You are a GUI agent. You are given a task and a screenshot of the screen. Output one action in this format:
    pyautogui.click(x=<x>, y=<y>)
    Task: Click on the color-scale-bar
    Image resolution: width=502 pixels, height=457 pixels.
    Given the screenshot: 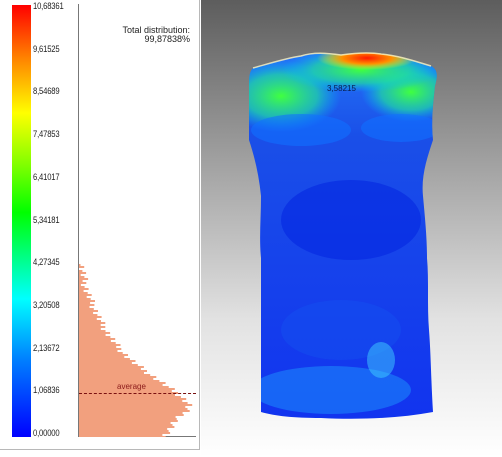 What is the action you would take?
    pyautogui.click(x=21, y=221)
    